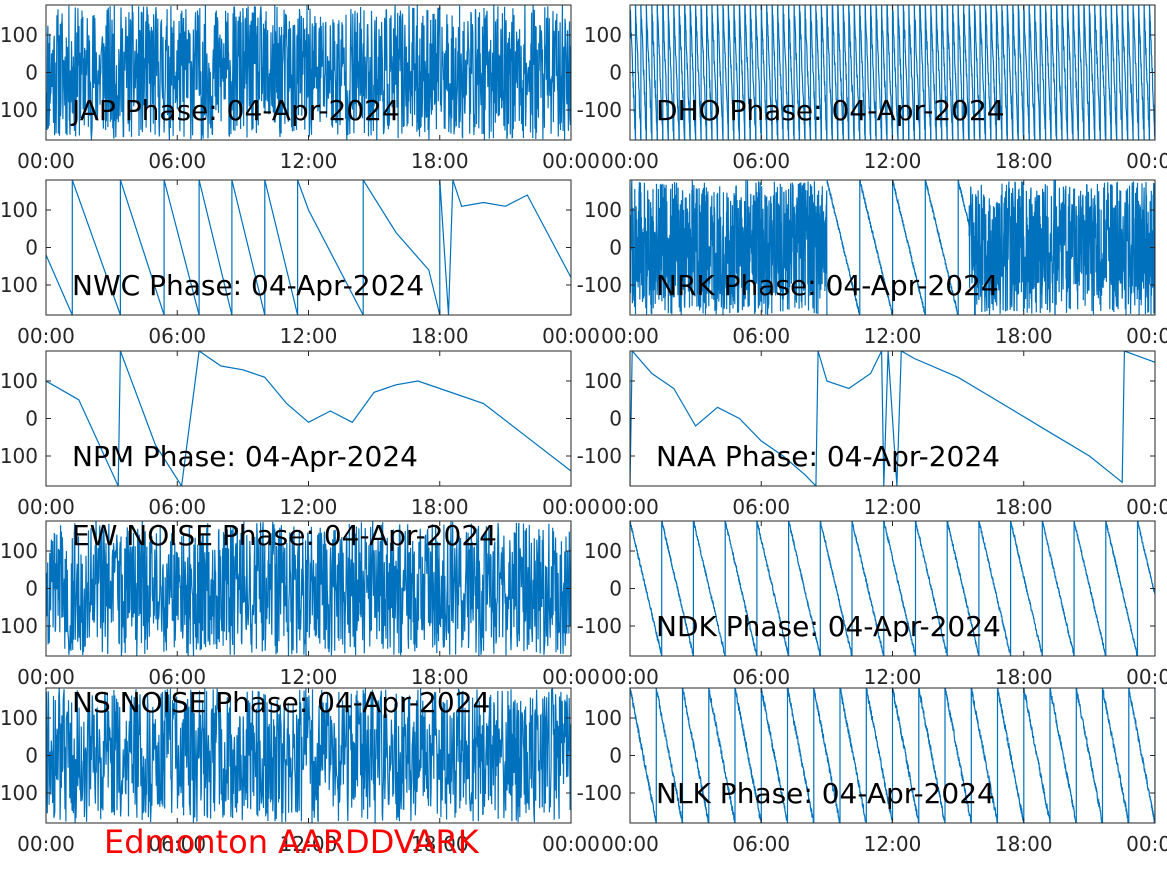 The height and width of the screenshot is (875, 1167). I want to click on panel-title: NAA Phase: 04-Apr-2024, so click(828, 456).